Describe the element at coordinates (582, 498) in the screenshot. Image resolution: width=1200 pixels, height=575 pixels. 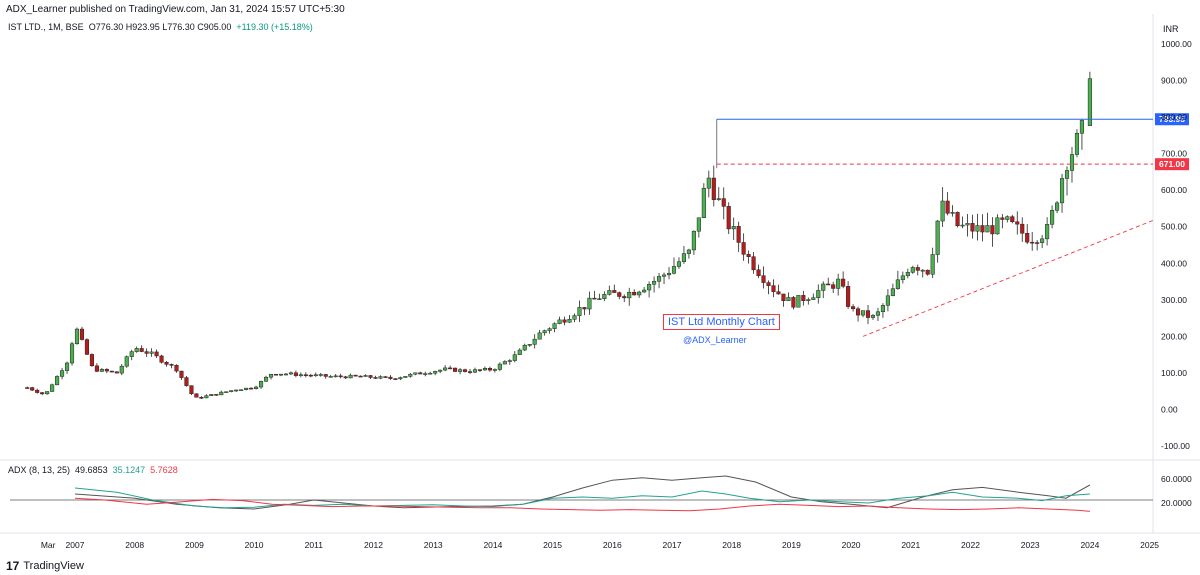
I see `adx-series-di` at that location.